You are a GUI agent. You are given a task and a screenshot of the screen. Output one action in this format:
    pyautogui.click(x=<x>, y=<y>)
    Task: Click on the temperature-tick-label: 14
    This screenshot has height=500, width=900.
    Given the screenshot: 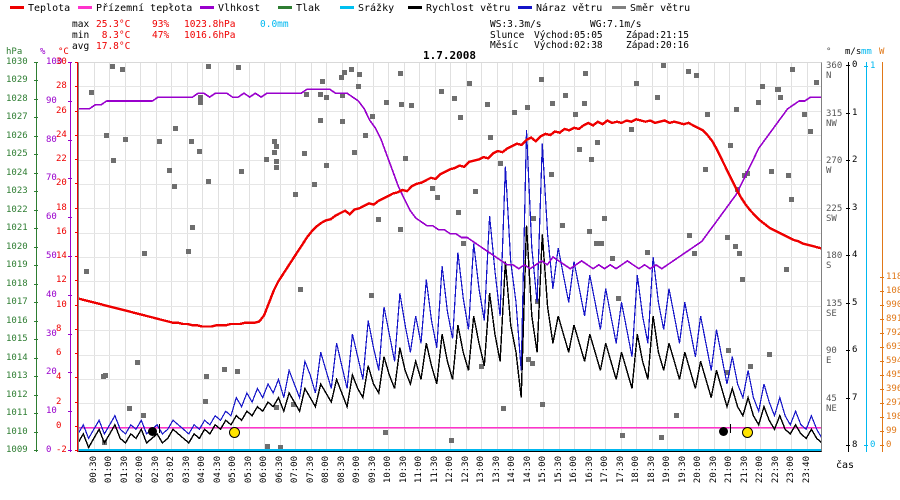 What is the action you would take?
    pyautogui.click(x=61, y=256)
    